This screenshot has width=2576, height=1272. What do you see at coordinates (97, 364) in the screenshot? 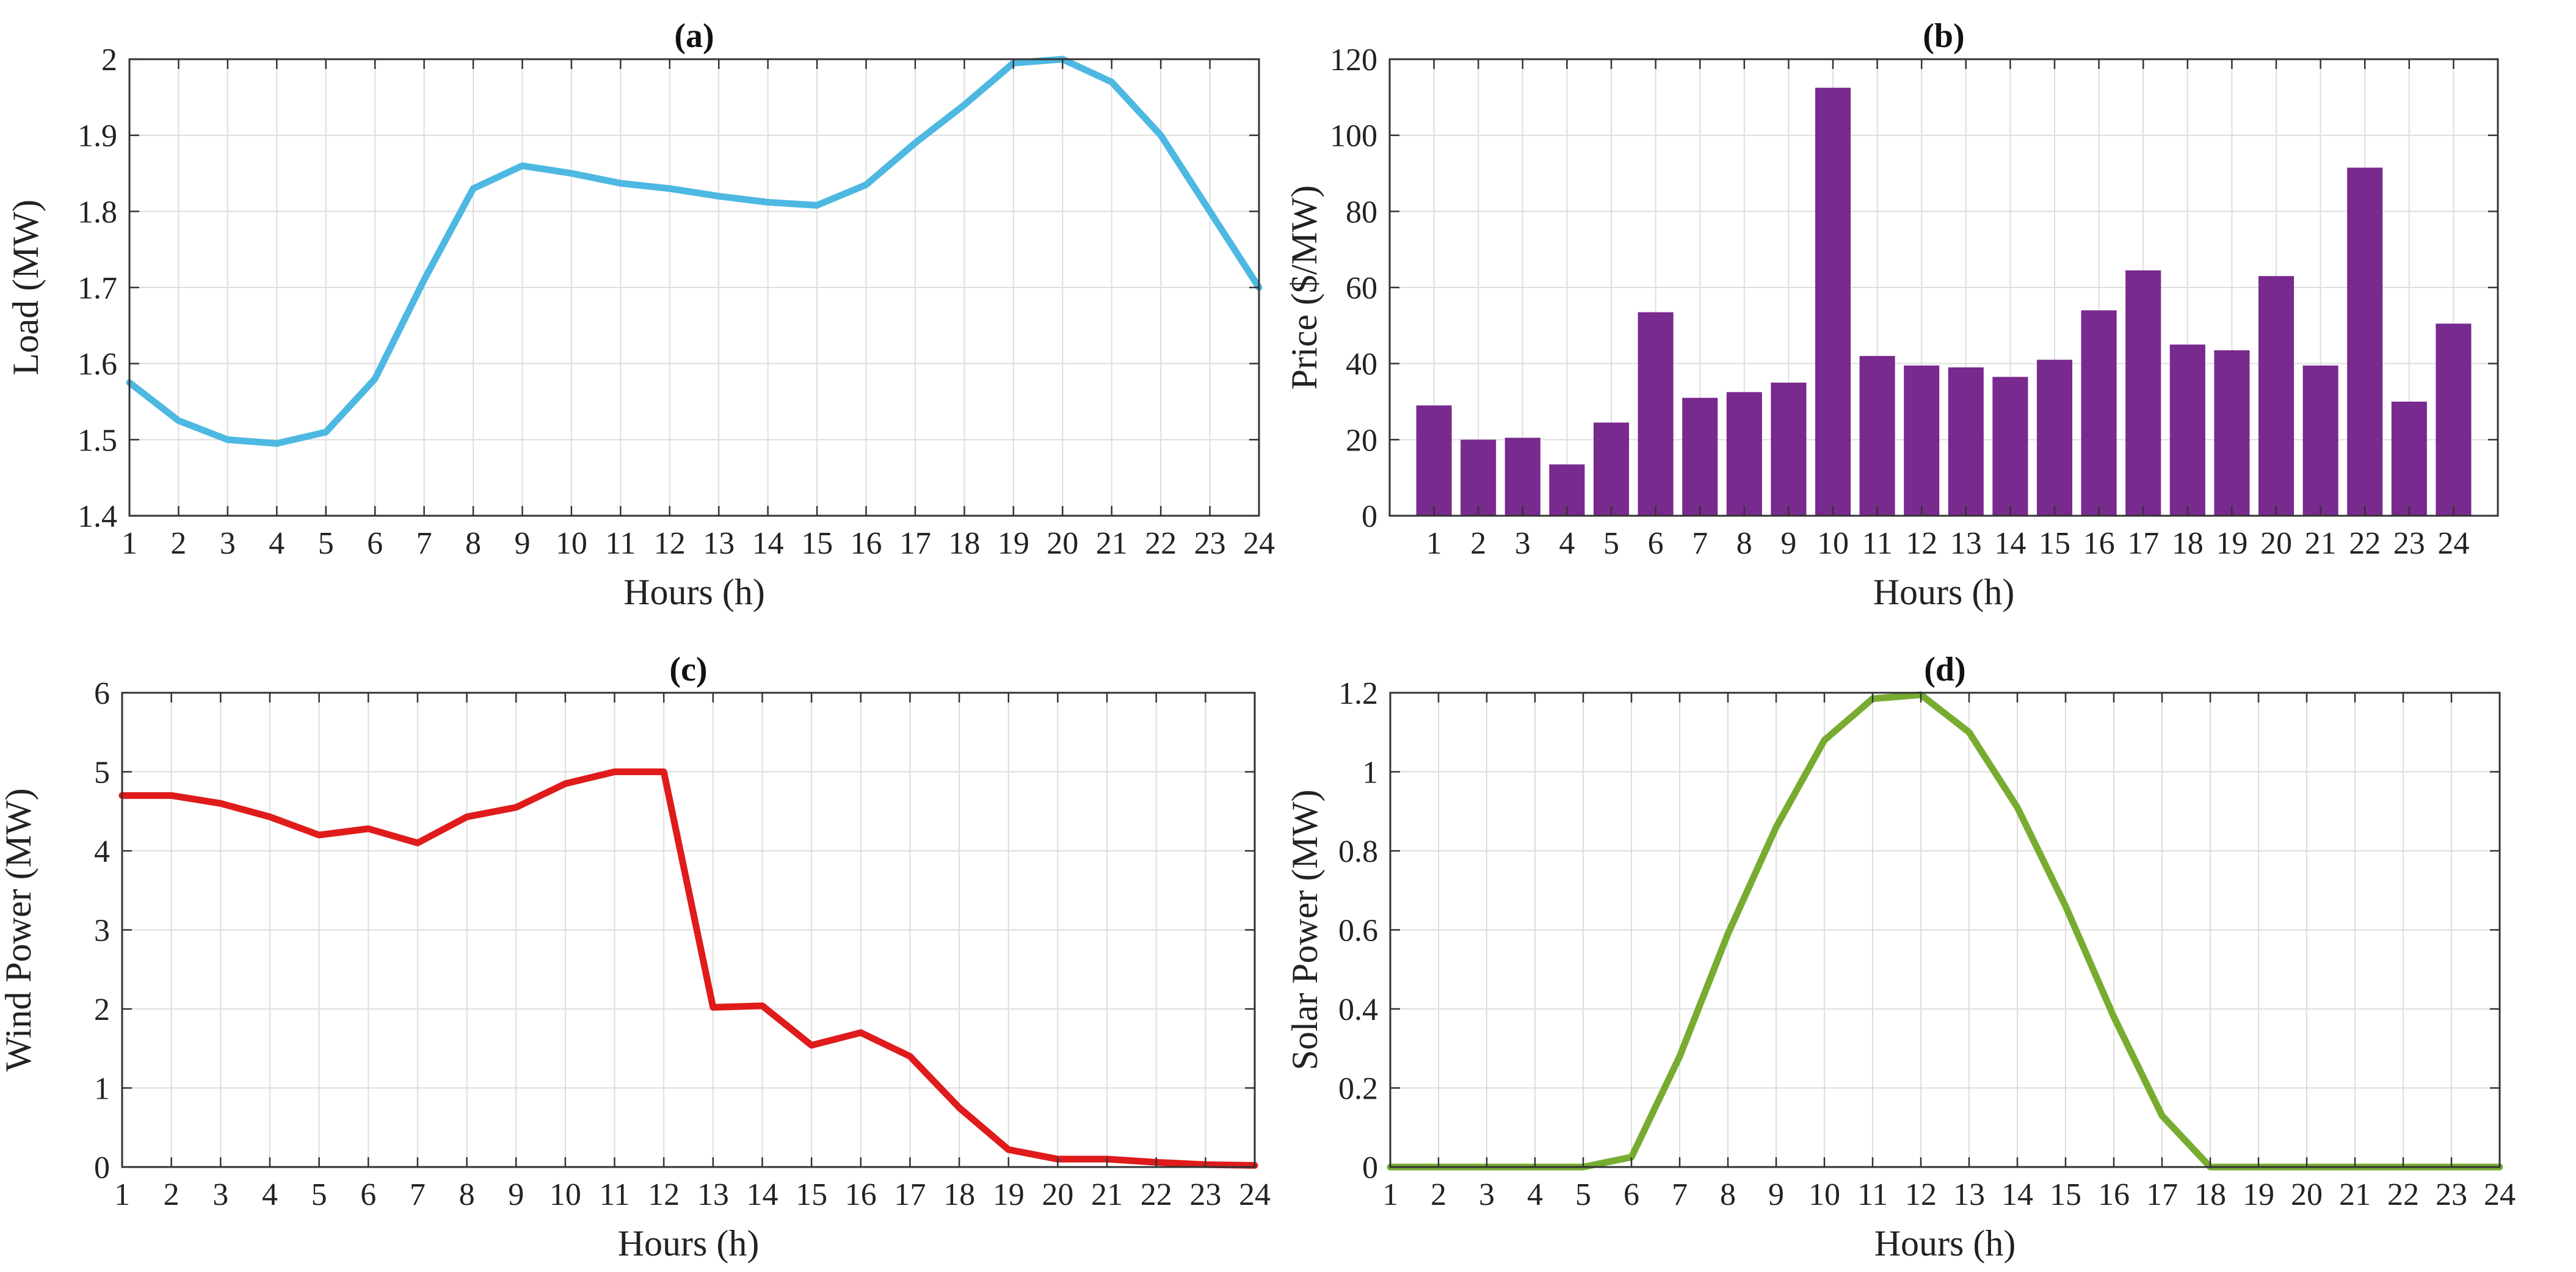
I see `y-tick-label: 1.6` at bounding box center [97, 364].